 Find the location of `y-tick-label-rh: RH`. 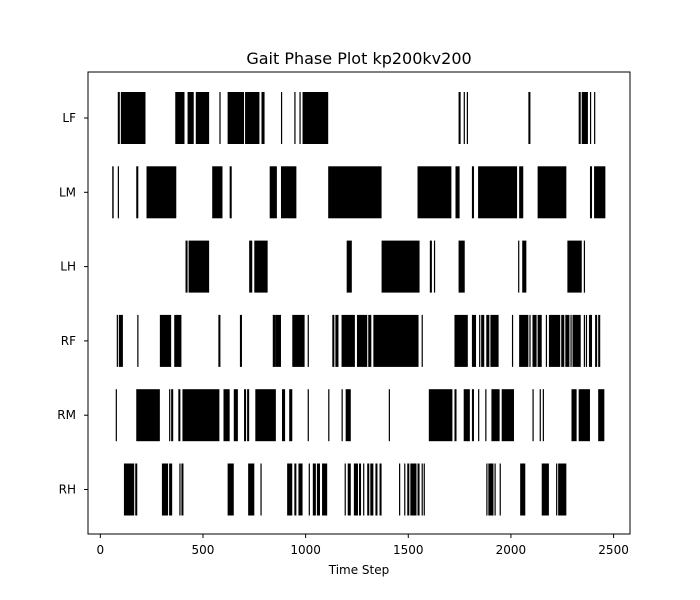

y-tick-label-rh: RH is located at coordinates (67, 490).